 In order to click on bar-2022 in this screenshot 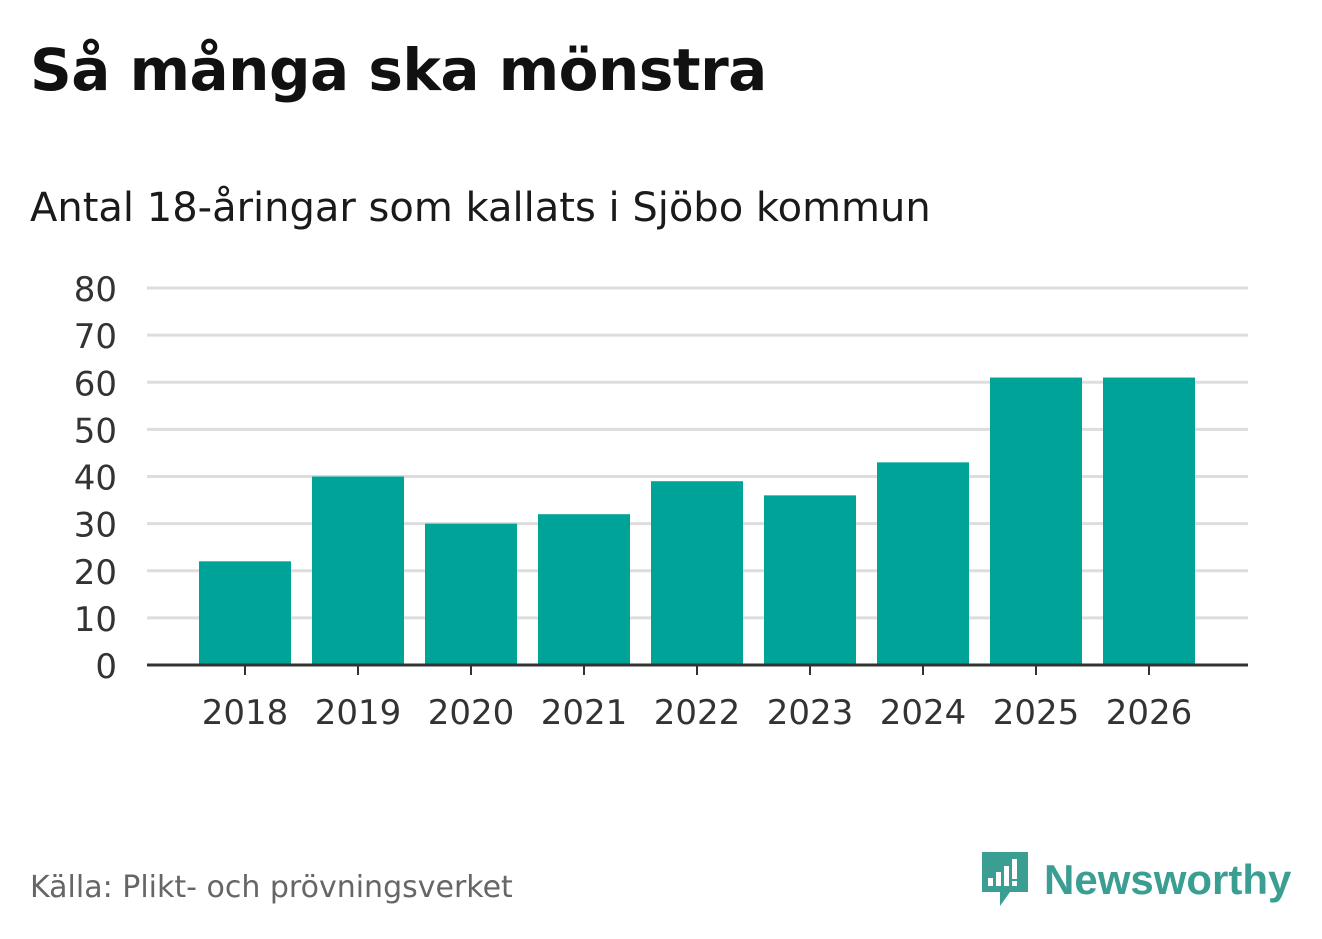, I will do `click(697, 573)`.